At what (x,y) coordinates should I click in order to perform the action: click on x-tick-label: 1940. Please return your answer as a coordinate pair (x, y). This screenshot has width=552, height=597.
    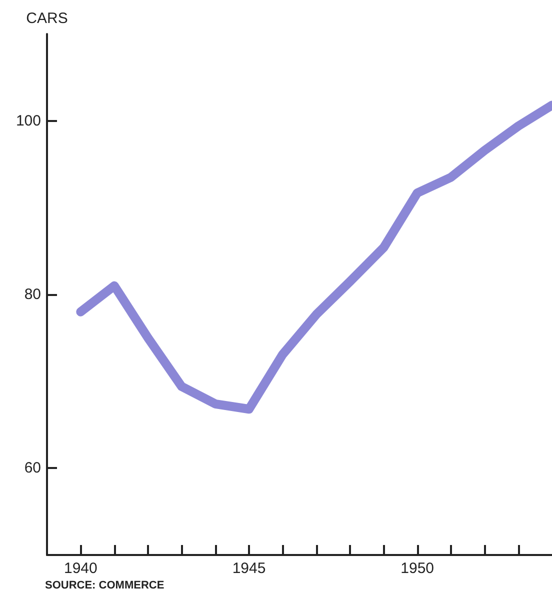
    Looking at the image, I should click on (81, 568).